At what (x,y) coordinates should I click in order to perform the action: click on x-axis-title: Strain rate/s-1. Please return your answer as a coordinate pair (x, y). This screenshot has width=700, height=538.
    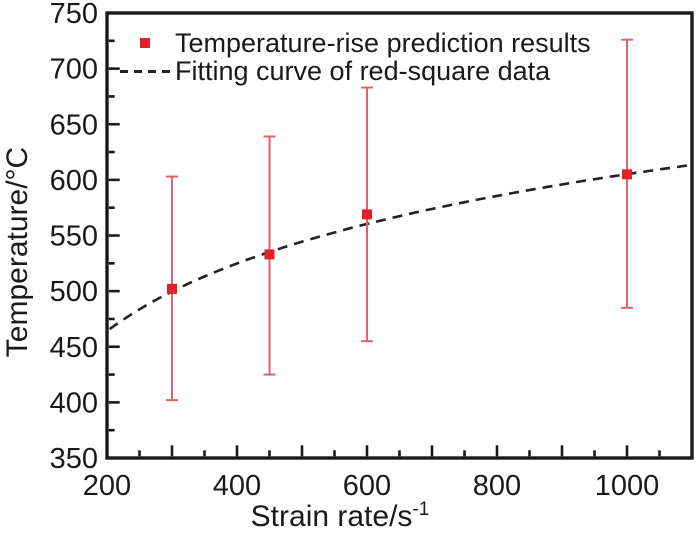
    Looking at the image, I should click on (350, 516).